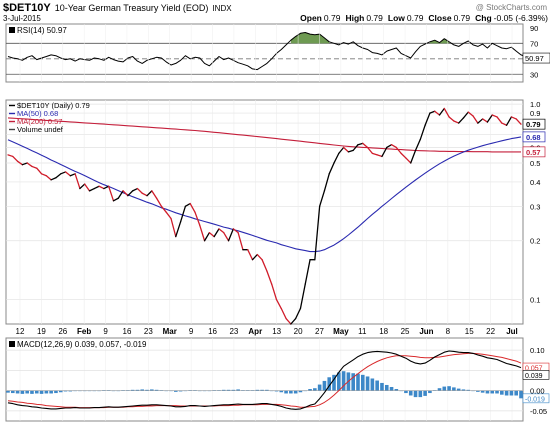 Image resolution: width=550 pixels, height=431 pixels. What do you see at coordinates (22, 18) in the screenshot?
I see `date-label: 3-Jul-2015` at bounding box center [22, 18].